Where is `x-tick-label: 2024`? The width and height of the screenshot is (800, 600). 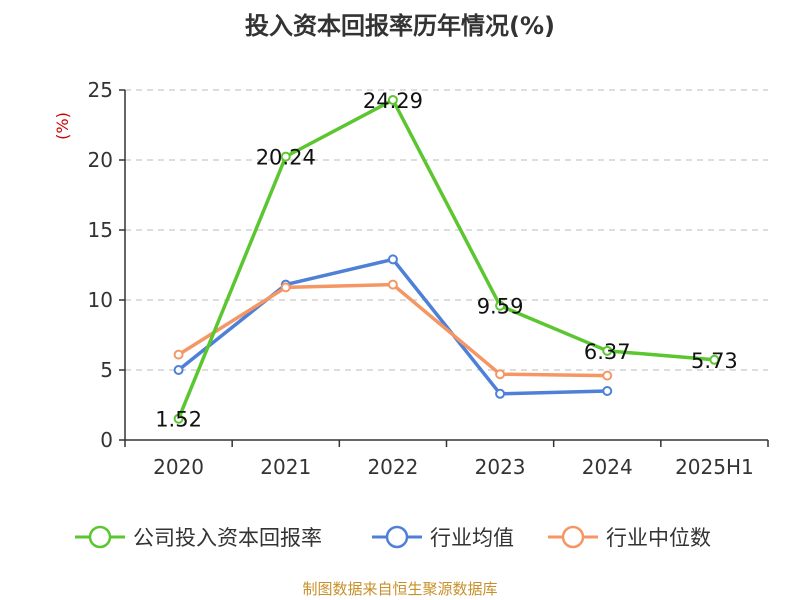
x-tick-label: 2024 is located at coordinates (607, 467).